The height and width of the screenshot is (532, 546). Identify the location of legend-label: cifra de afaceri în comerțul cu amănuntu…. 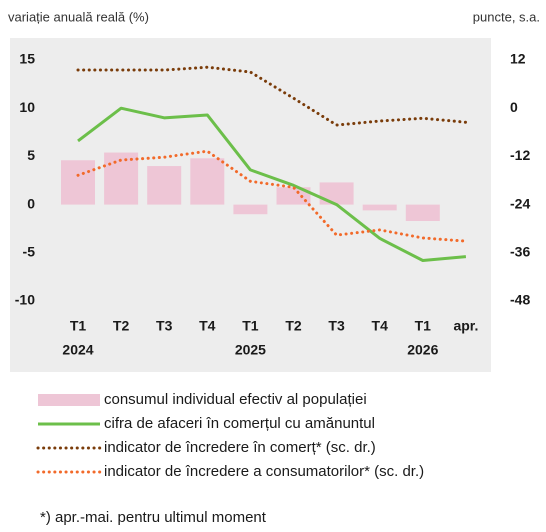
(239, 423).